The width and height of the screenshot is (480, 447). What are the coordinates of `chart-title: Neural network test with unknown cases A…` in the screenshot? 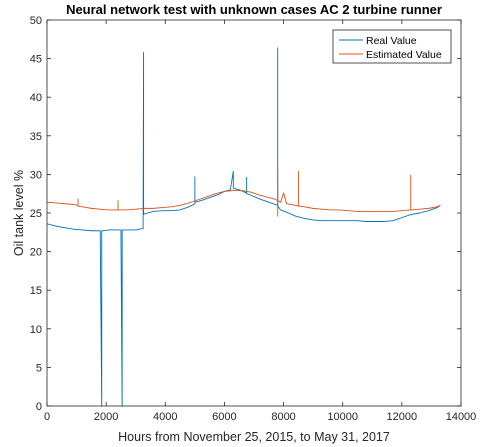 It's located at (254, 9).